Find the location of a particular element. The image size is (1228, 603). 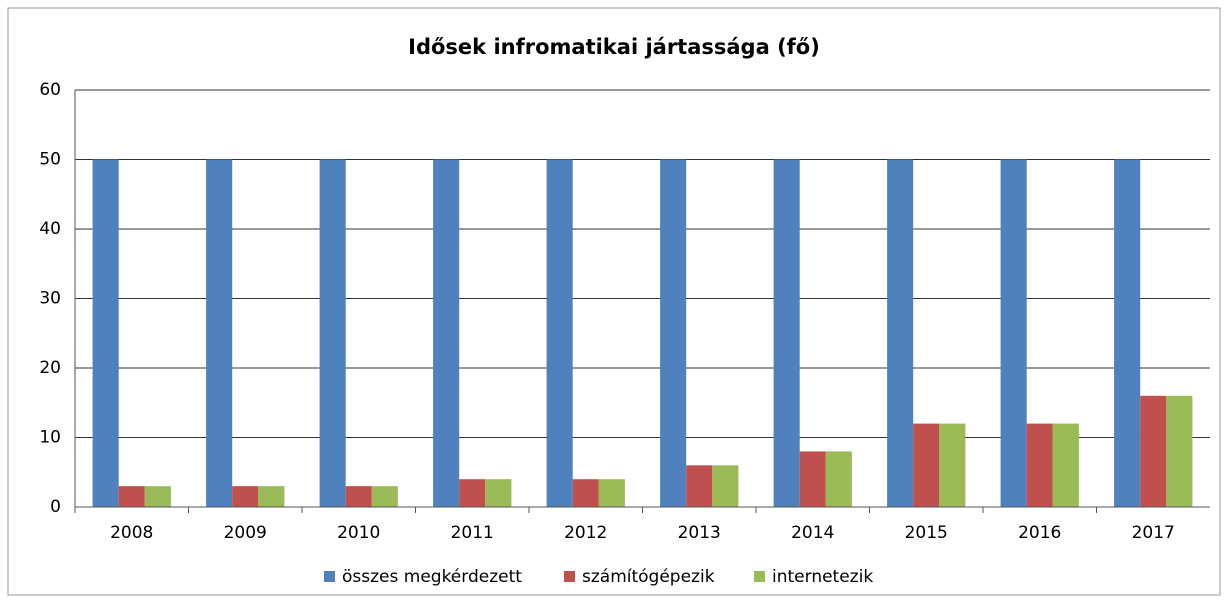

x-tick-label: 2016 is located at coordinates (1039, 533).